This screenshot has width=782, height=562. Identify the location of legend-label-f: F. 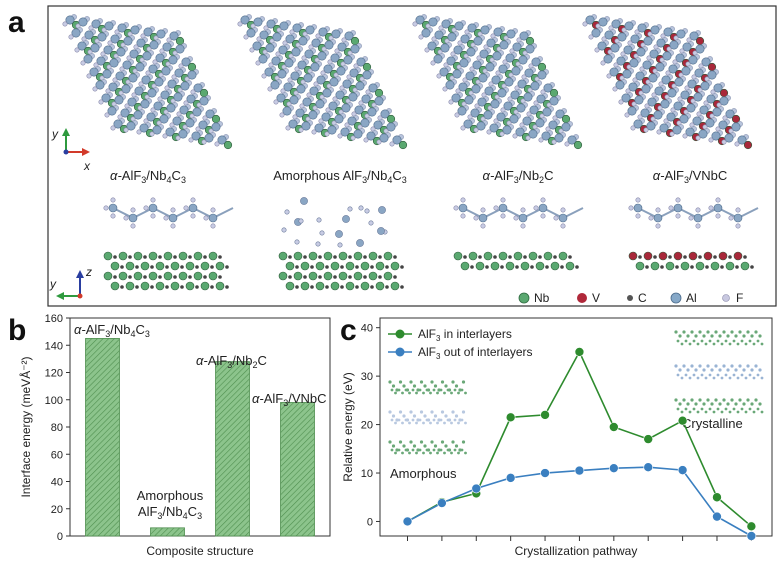
(739, 298).